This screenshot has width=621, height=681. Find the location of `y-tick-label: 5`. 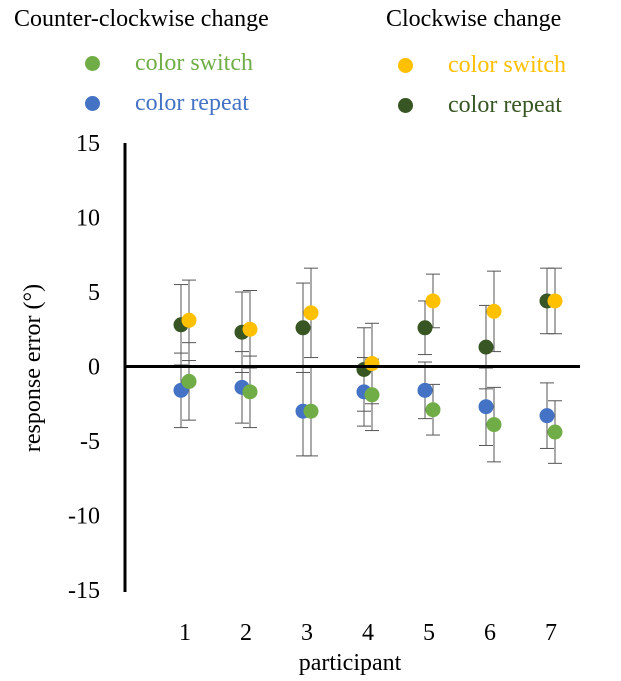

y-tick-label: 5 is located at coordinates (94, 293).